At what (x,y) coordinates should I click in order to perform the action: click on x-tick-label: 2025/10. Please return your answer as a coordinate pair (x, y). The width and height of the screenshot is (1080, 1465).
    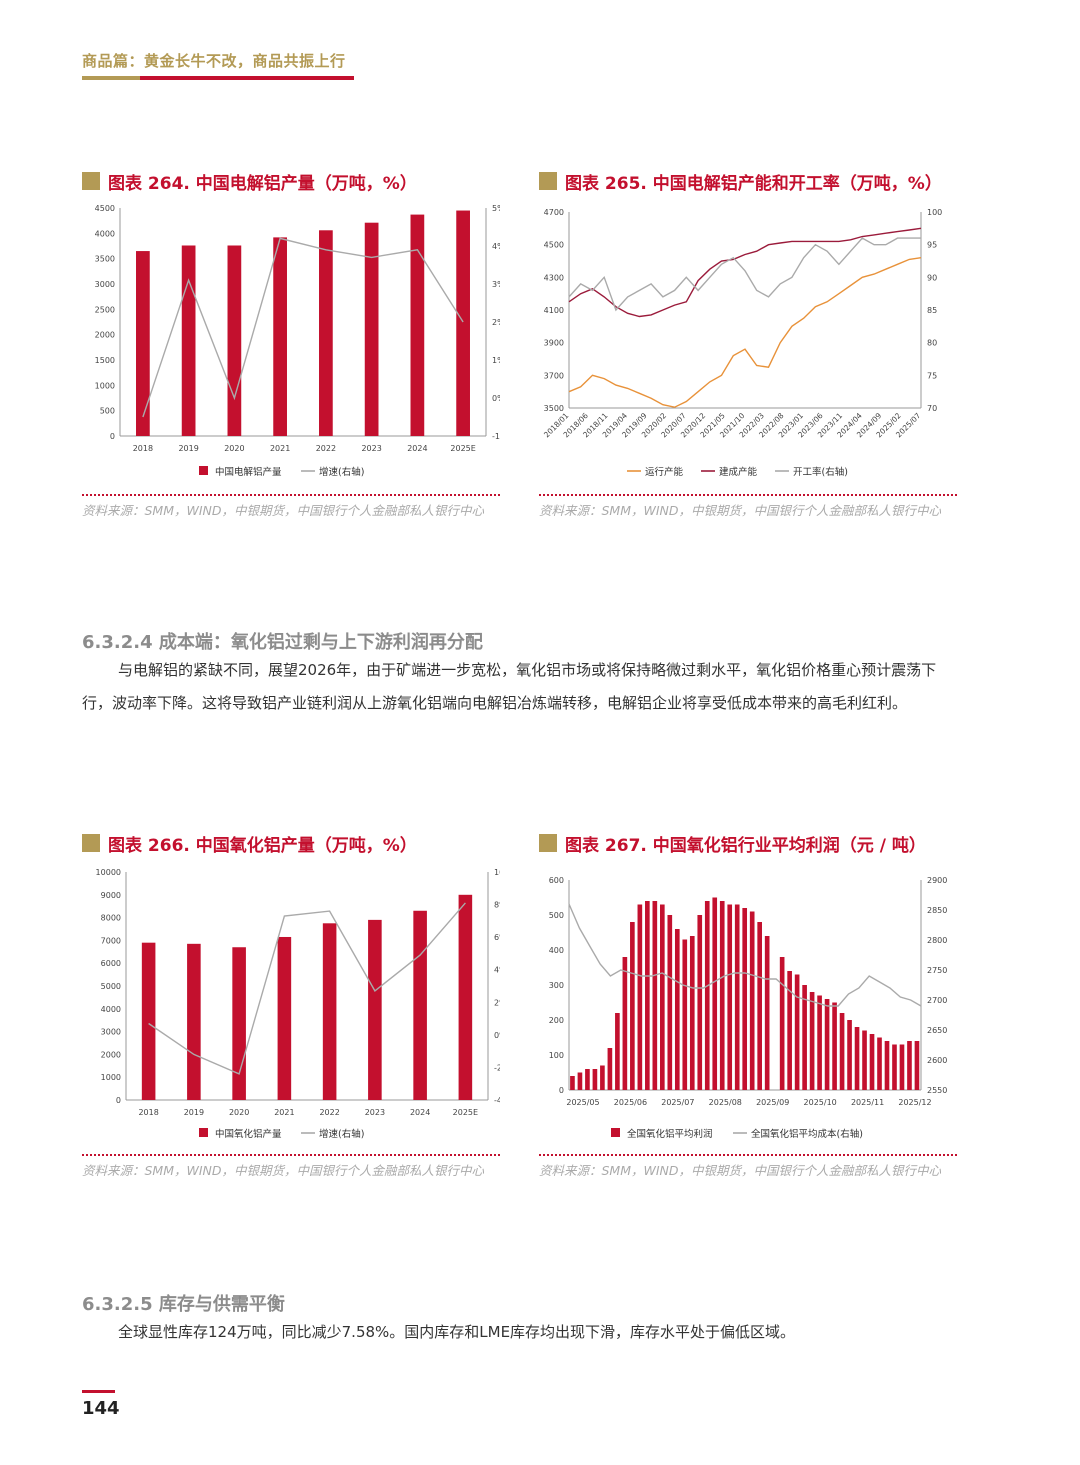
    Looking at the image, I should click on (820, 1102).